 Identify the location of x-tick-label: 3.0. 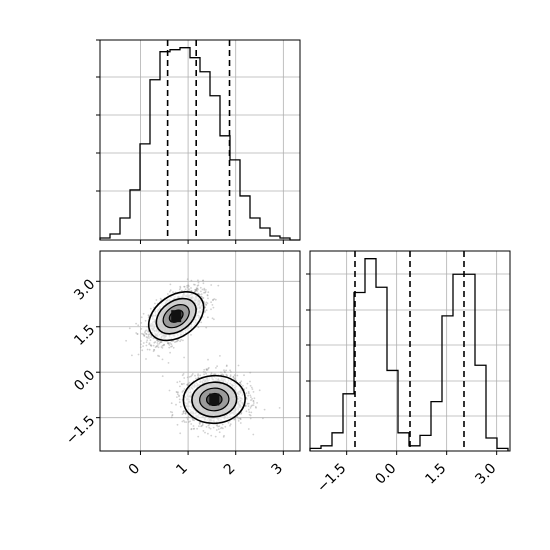
(485, 474).